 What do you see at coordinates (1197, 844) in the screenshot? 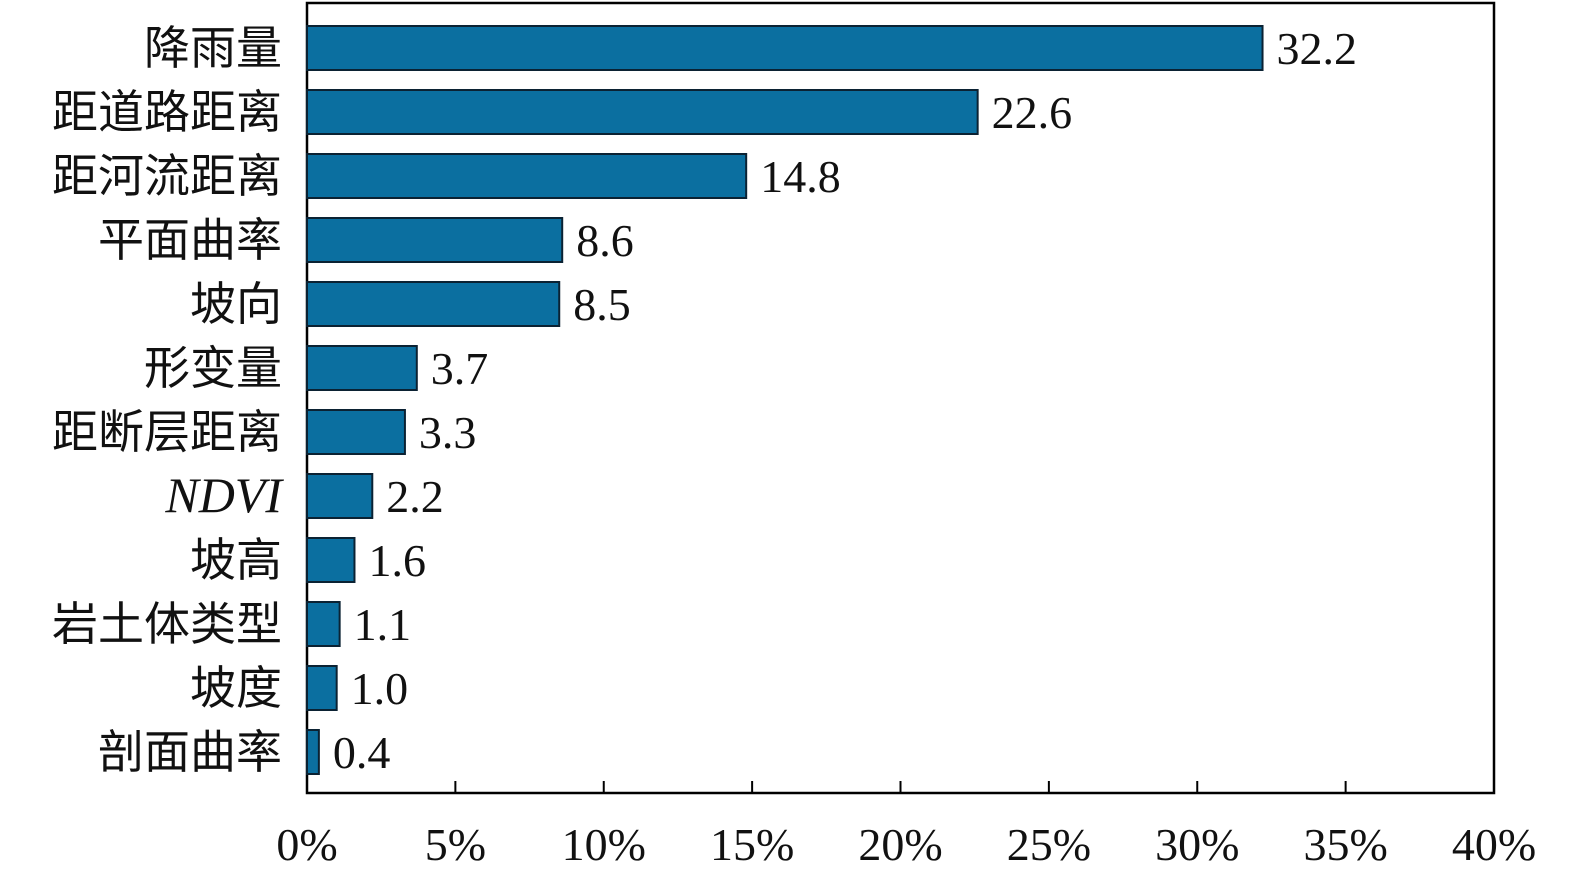
I see `x-tick-label-6: 30%` at bounding box center [1197, 844].